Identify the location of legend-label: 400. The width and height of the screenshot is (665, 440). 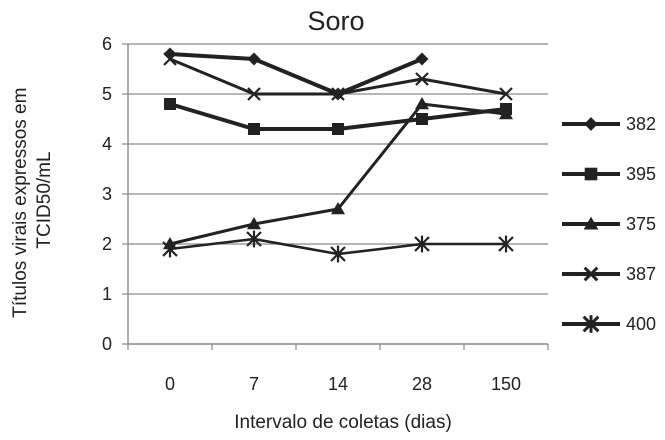
(641, 324).